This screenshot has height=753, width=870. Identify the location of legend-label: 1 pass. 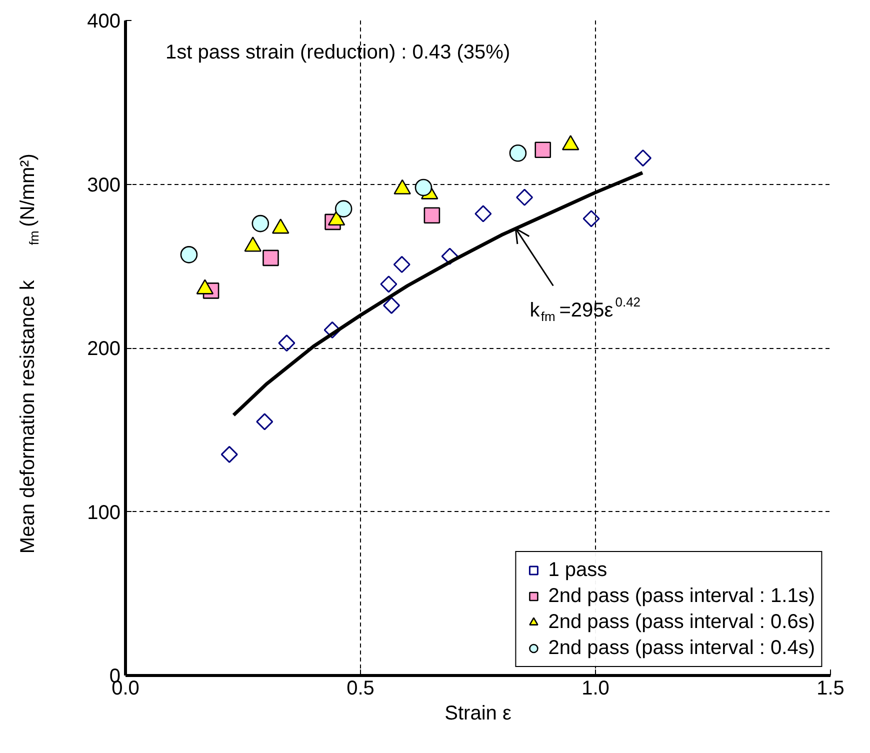
(578, 570).